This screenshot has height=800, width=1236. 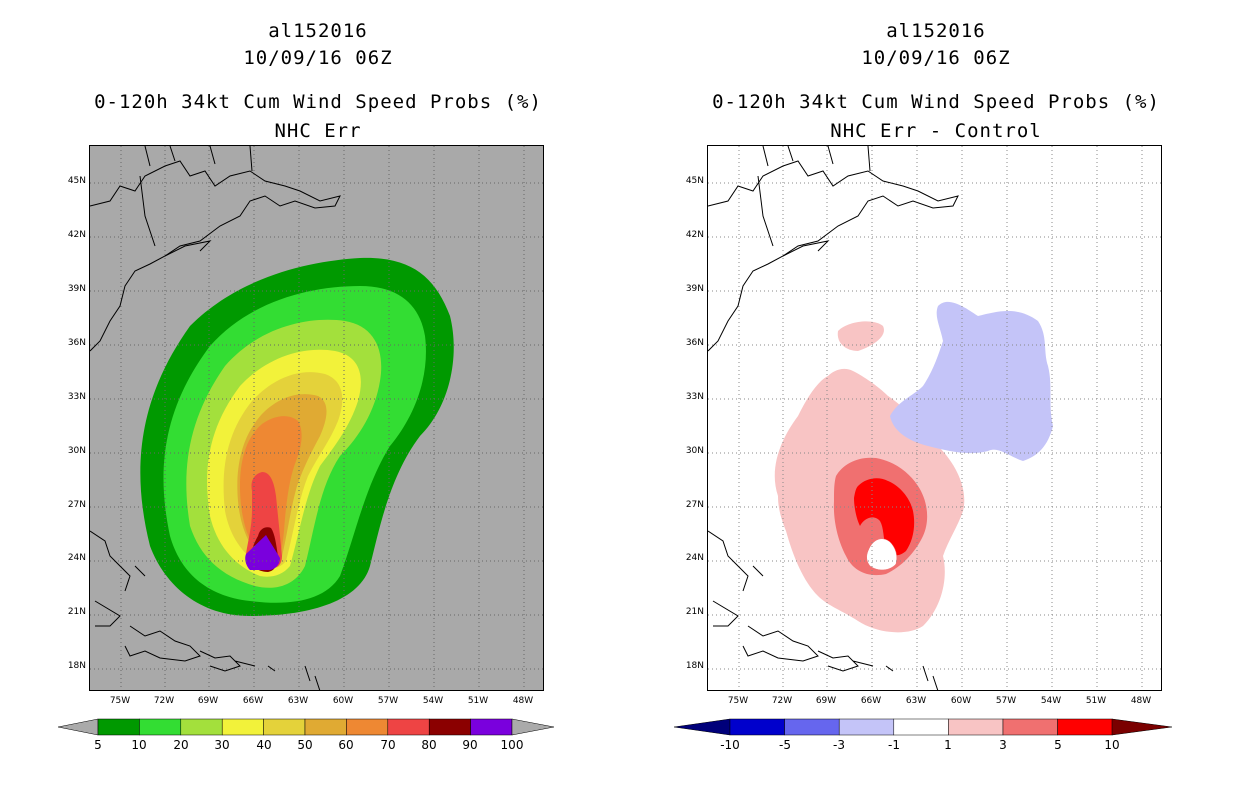 I want to click on cb-left-label-30: 30, so click(x=222, y=745).